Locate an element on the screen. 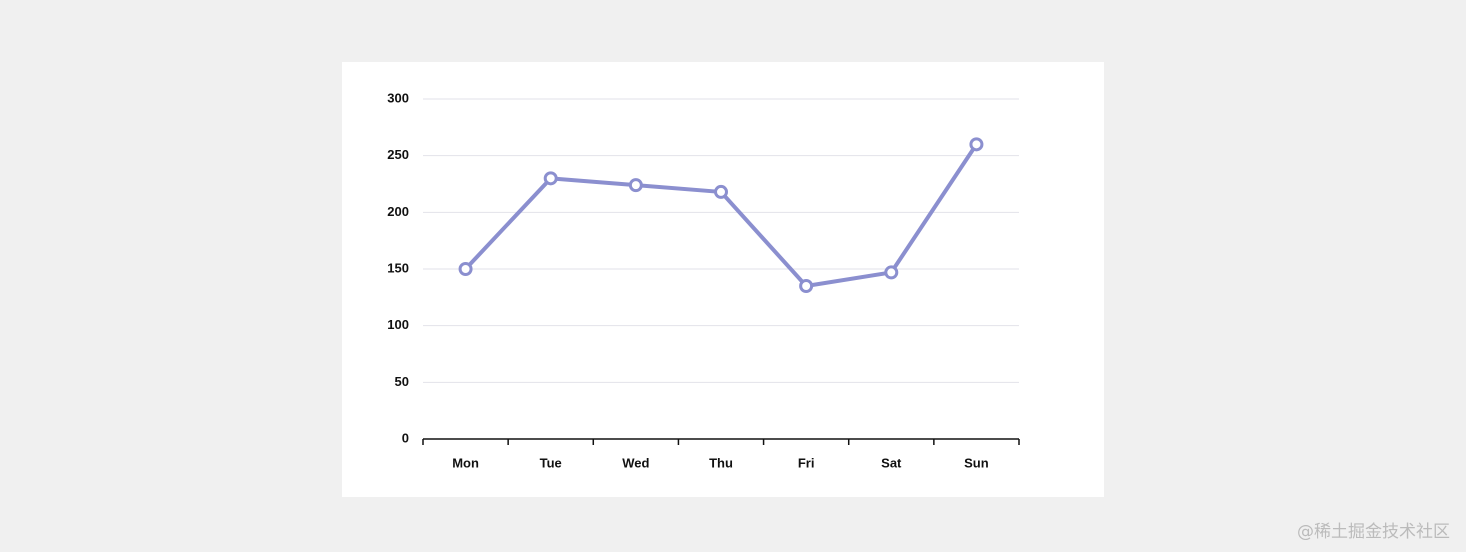 Image resolution: width=1466 pixels, height=552 pixels. y-tick-label: 300 is located at coordinates (398, 97).